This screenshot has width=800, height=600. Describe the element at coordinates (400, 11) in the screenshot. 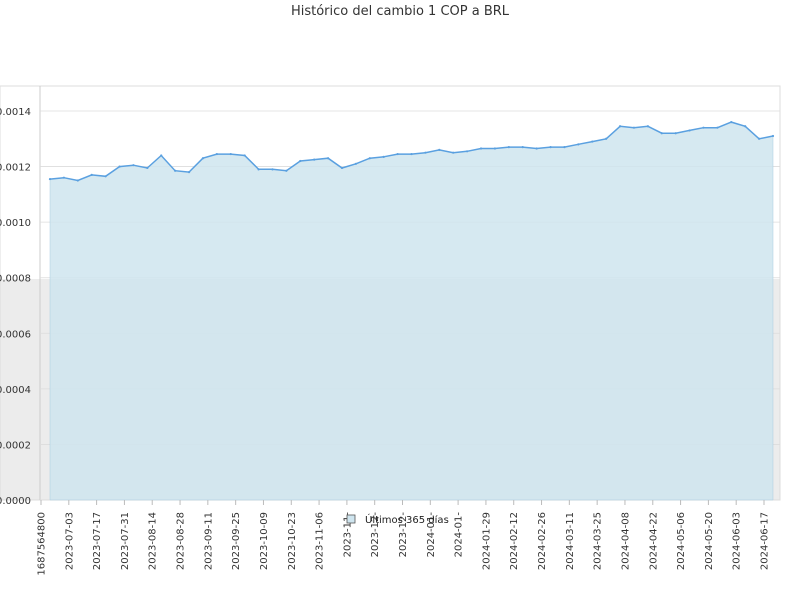

I see `chart-title: Histórico del cambio 1 COP a BRL` at that location.